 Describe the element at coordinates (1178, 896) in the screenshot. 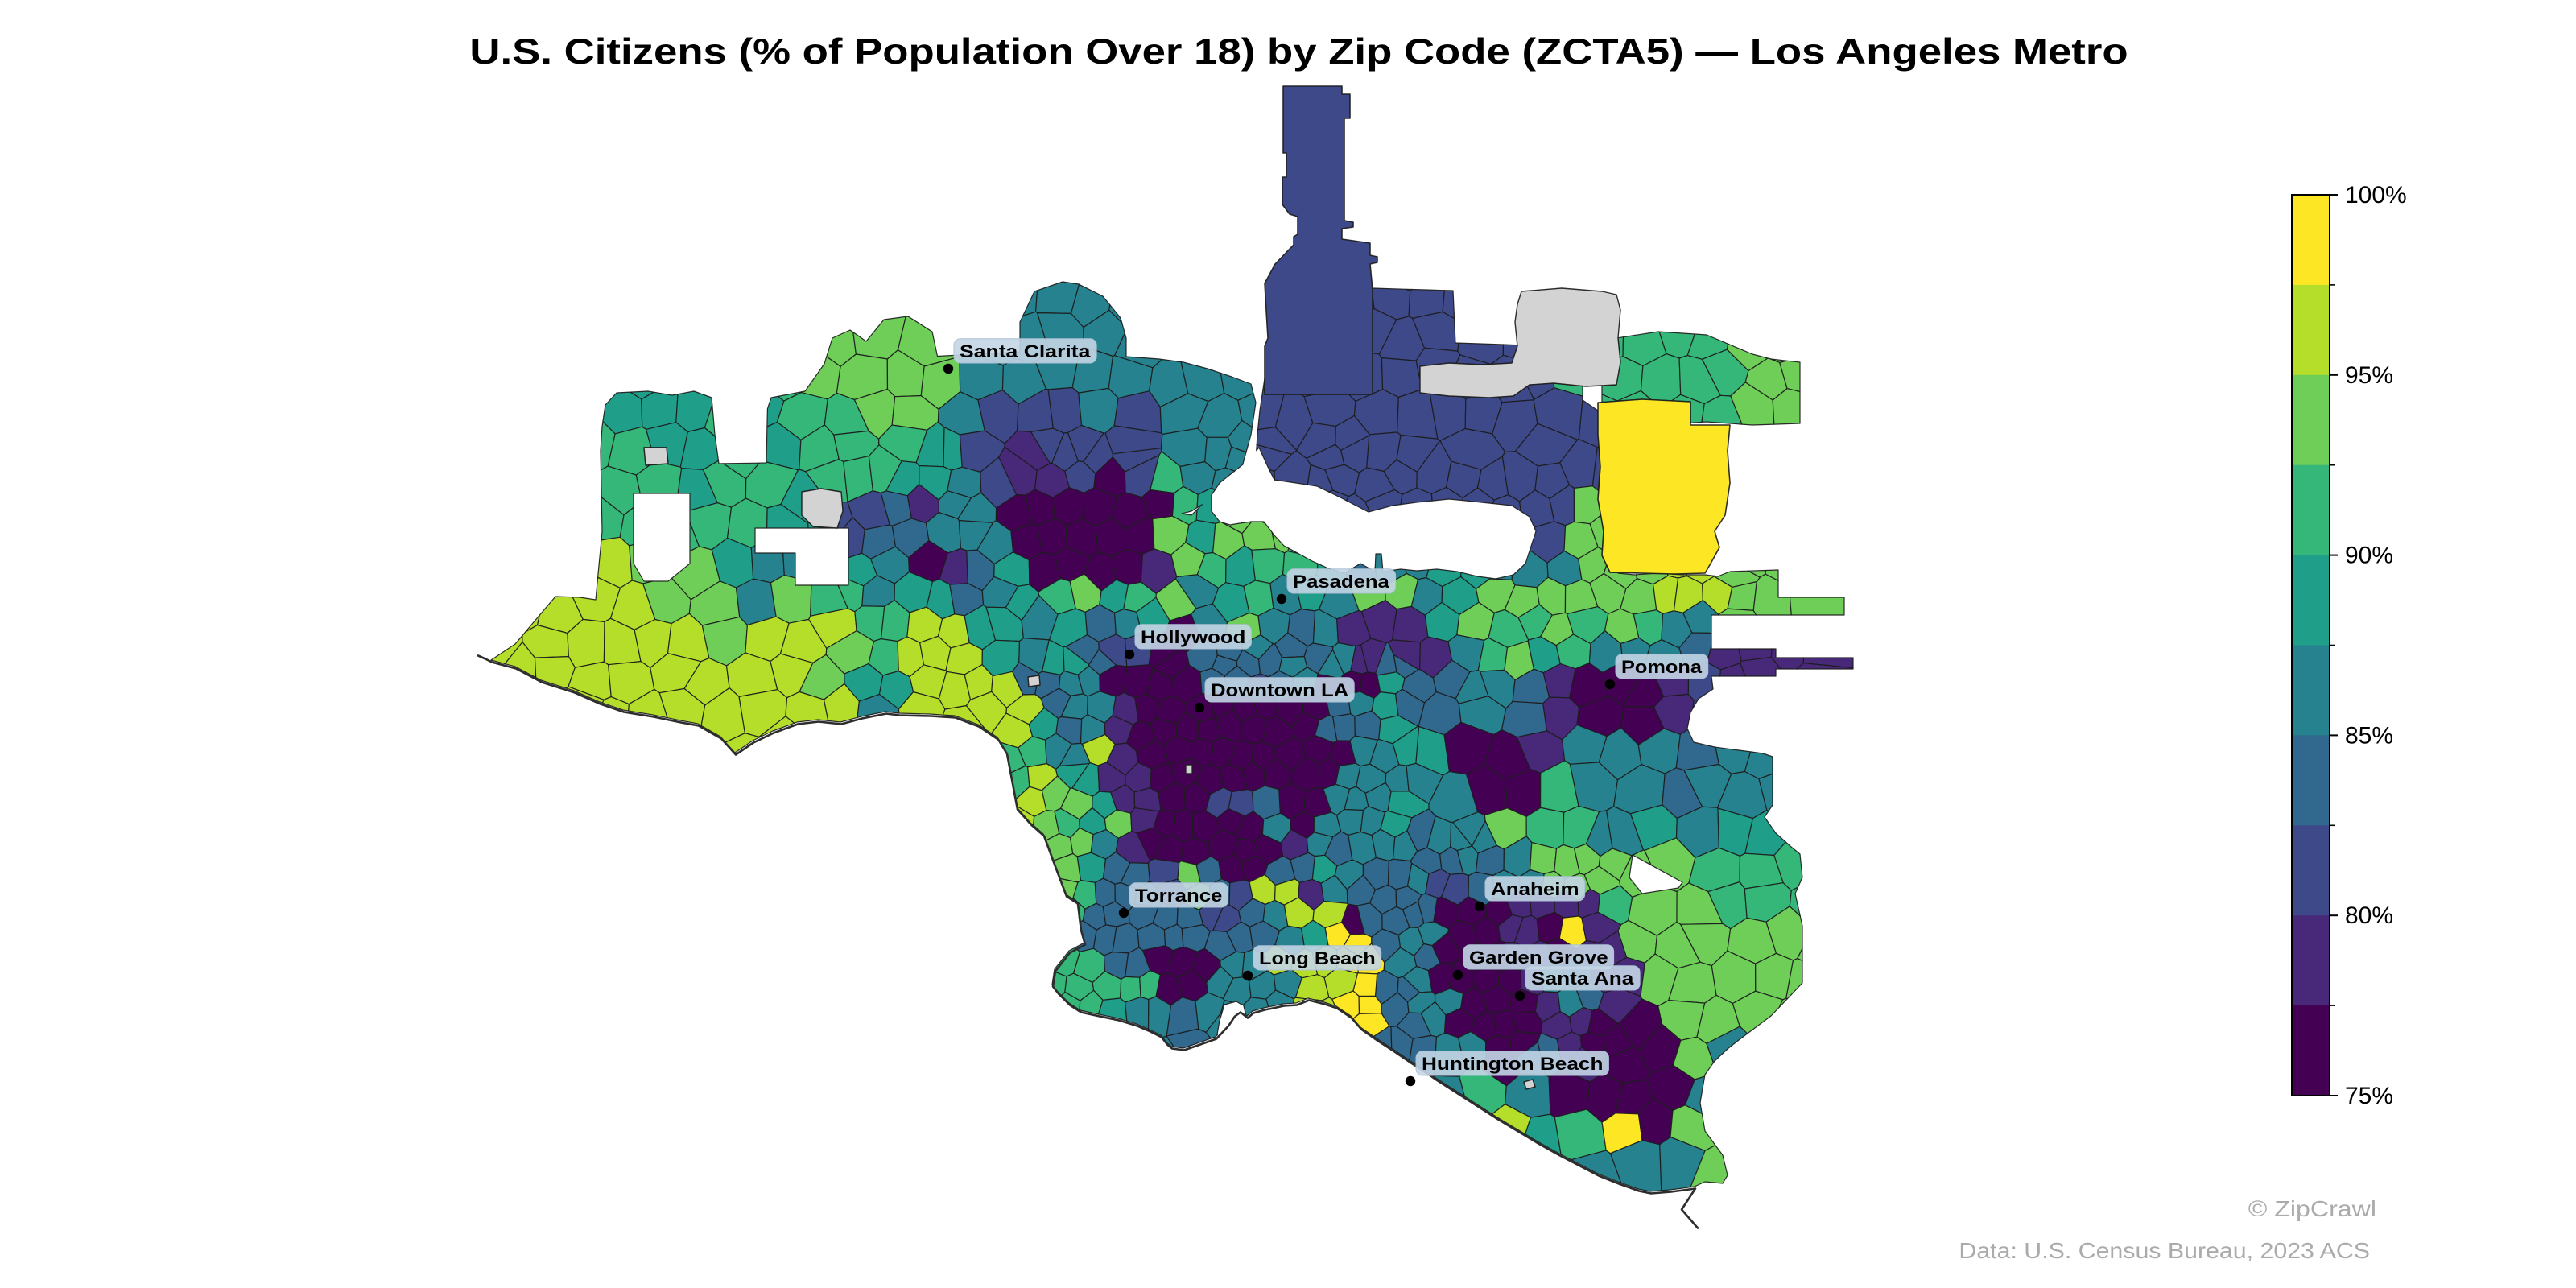

I see `svg-text: Torrance` at that location.